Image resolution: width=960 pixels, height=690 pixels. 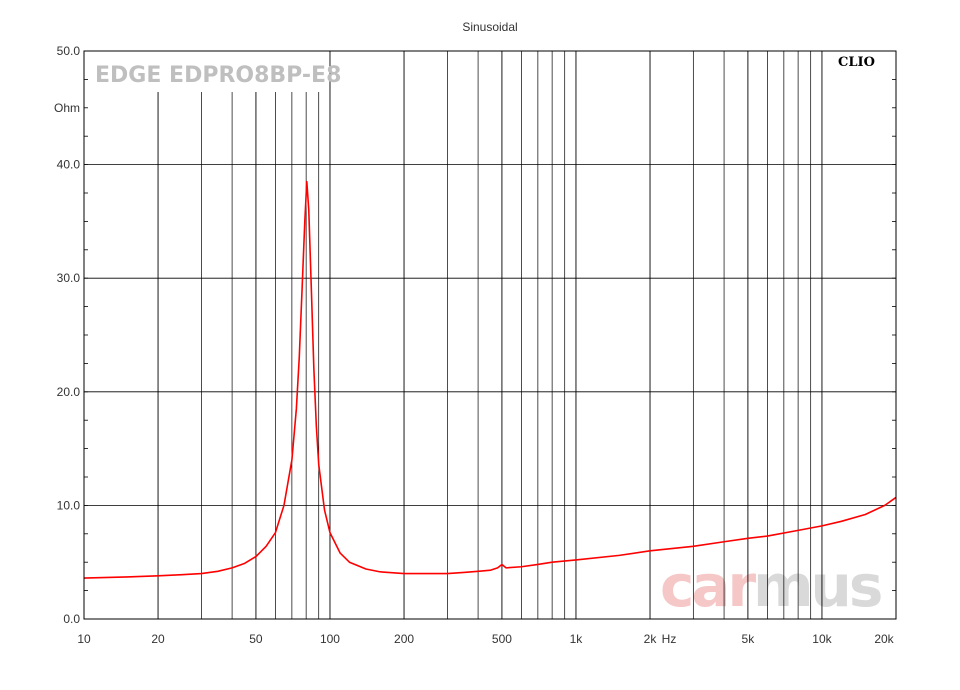 What do you see at coordinates (69, 278) in the screenshot?
I see `y-tick-label: 30.0` at bounding box center [69, 278].